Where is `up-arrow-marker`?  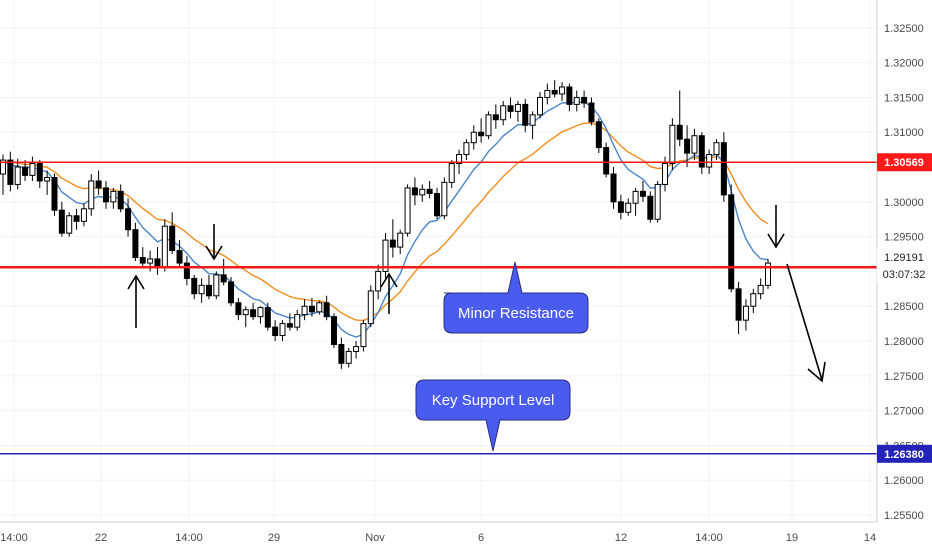 up-arrow-marker is located at coordinates (136, 301).